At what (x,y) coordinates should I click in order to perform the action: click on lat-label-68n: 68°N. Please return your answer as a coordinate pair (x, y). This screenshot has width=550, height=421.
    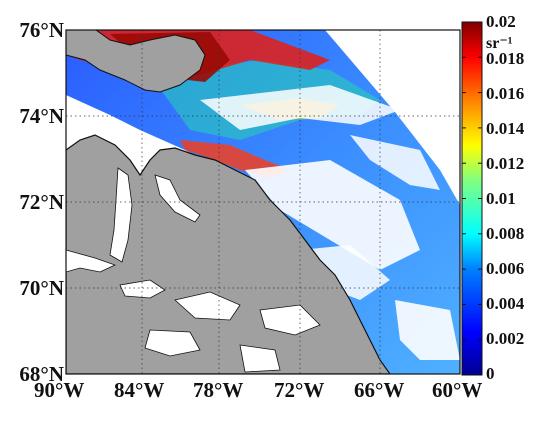
    Looking at the image, I should click on (41, 374).